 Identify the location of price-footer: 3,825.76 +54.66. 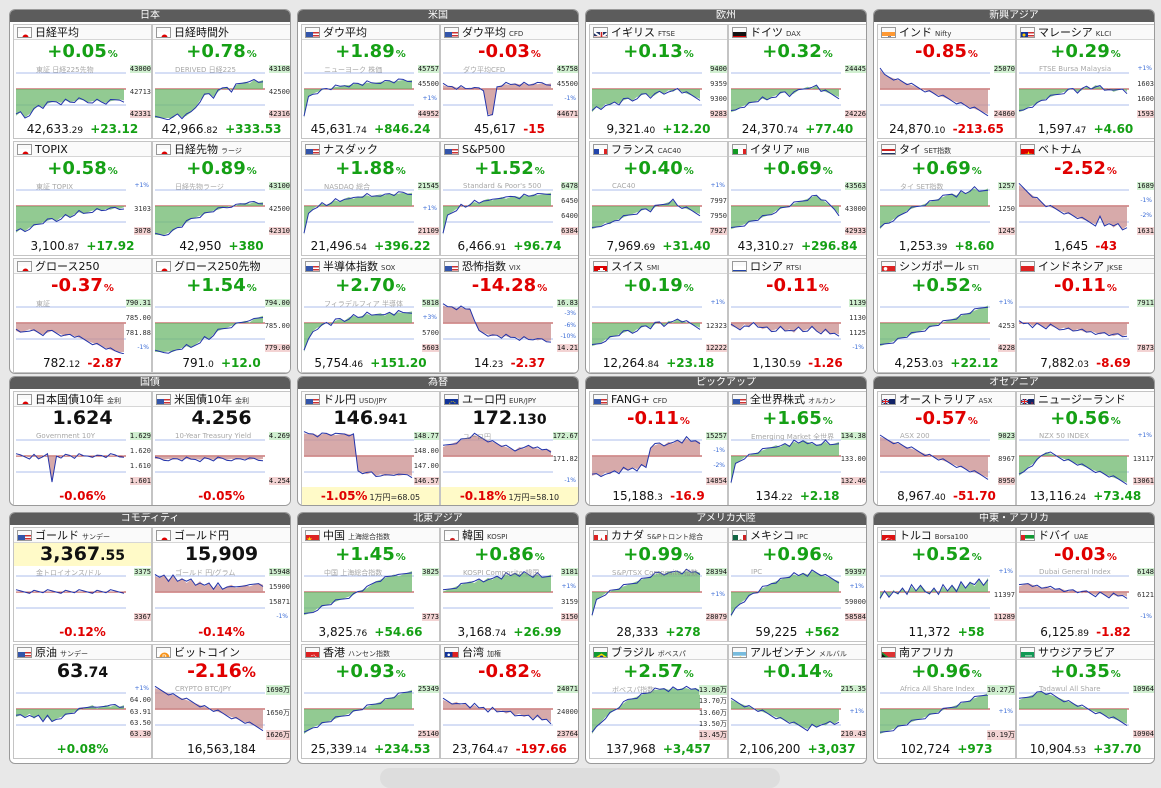
(370, 632).